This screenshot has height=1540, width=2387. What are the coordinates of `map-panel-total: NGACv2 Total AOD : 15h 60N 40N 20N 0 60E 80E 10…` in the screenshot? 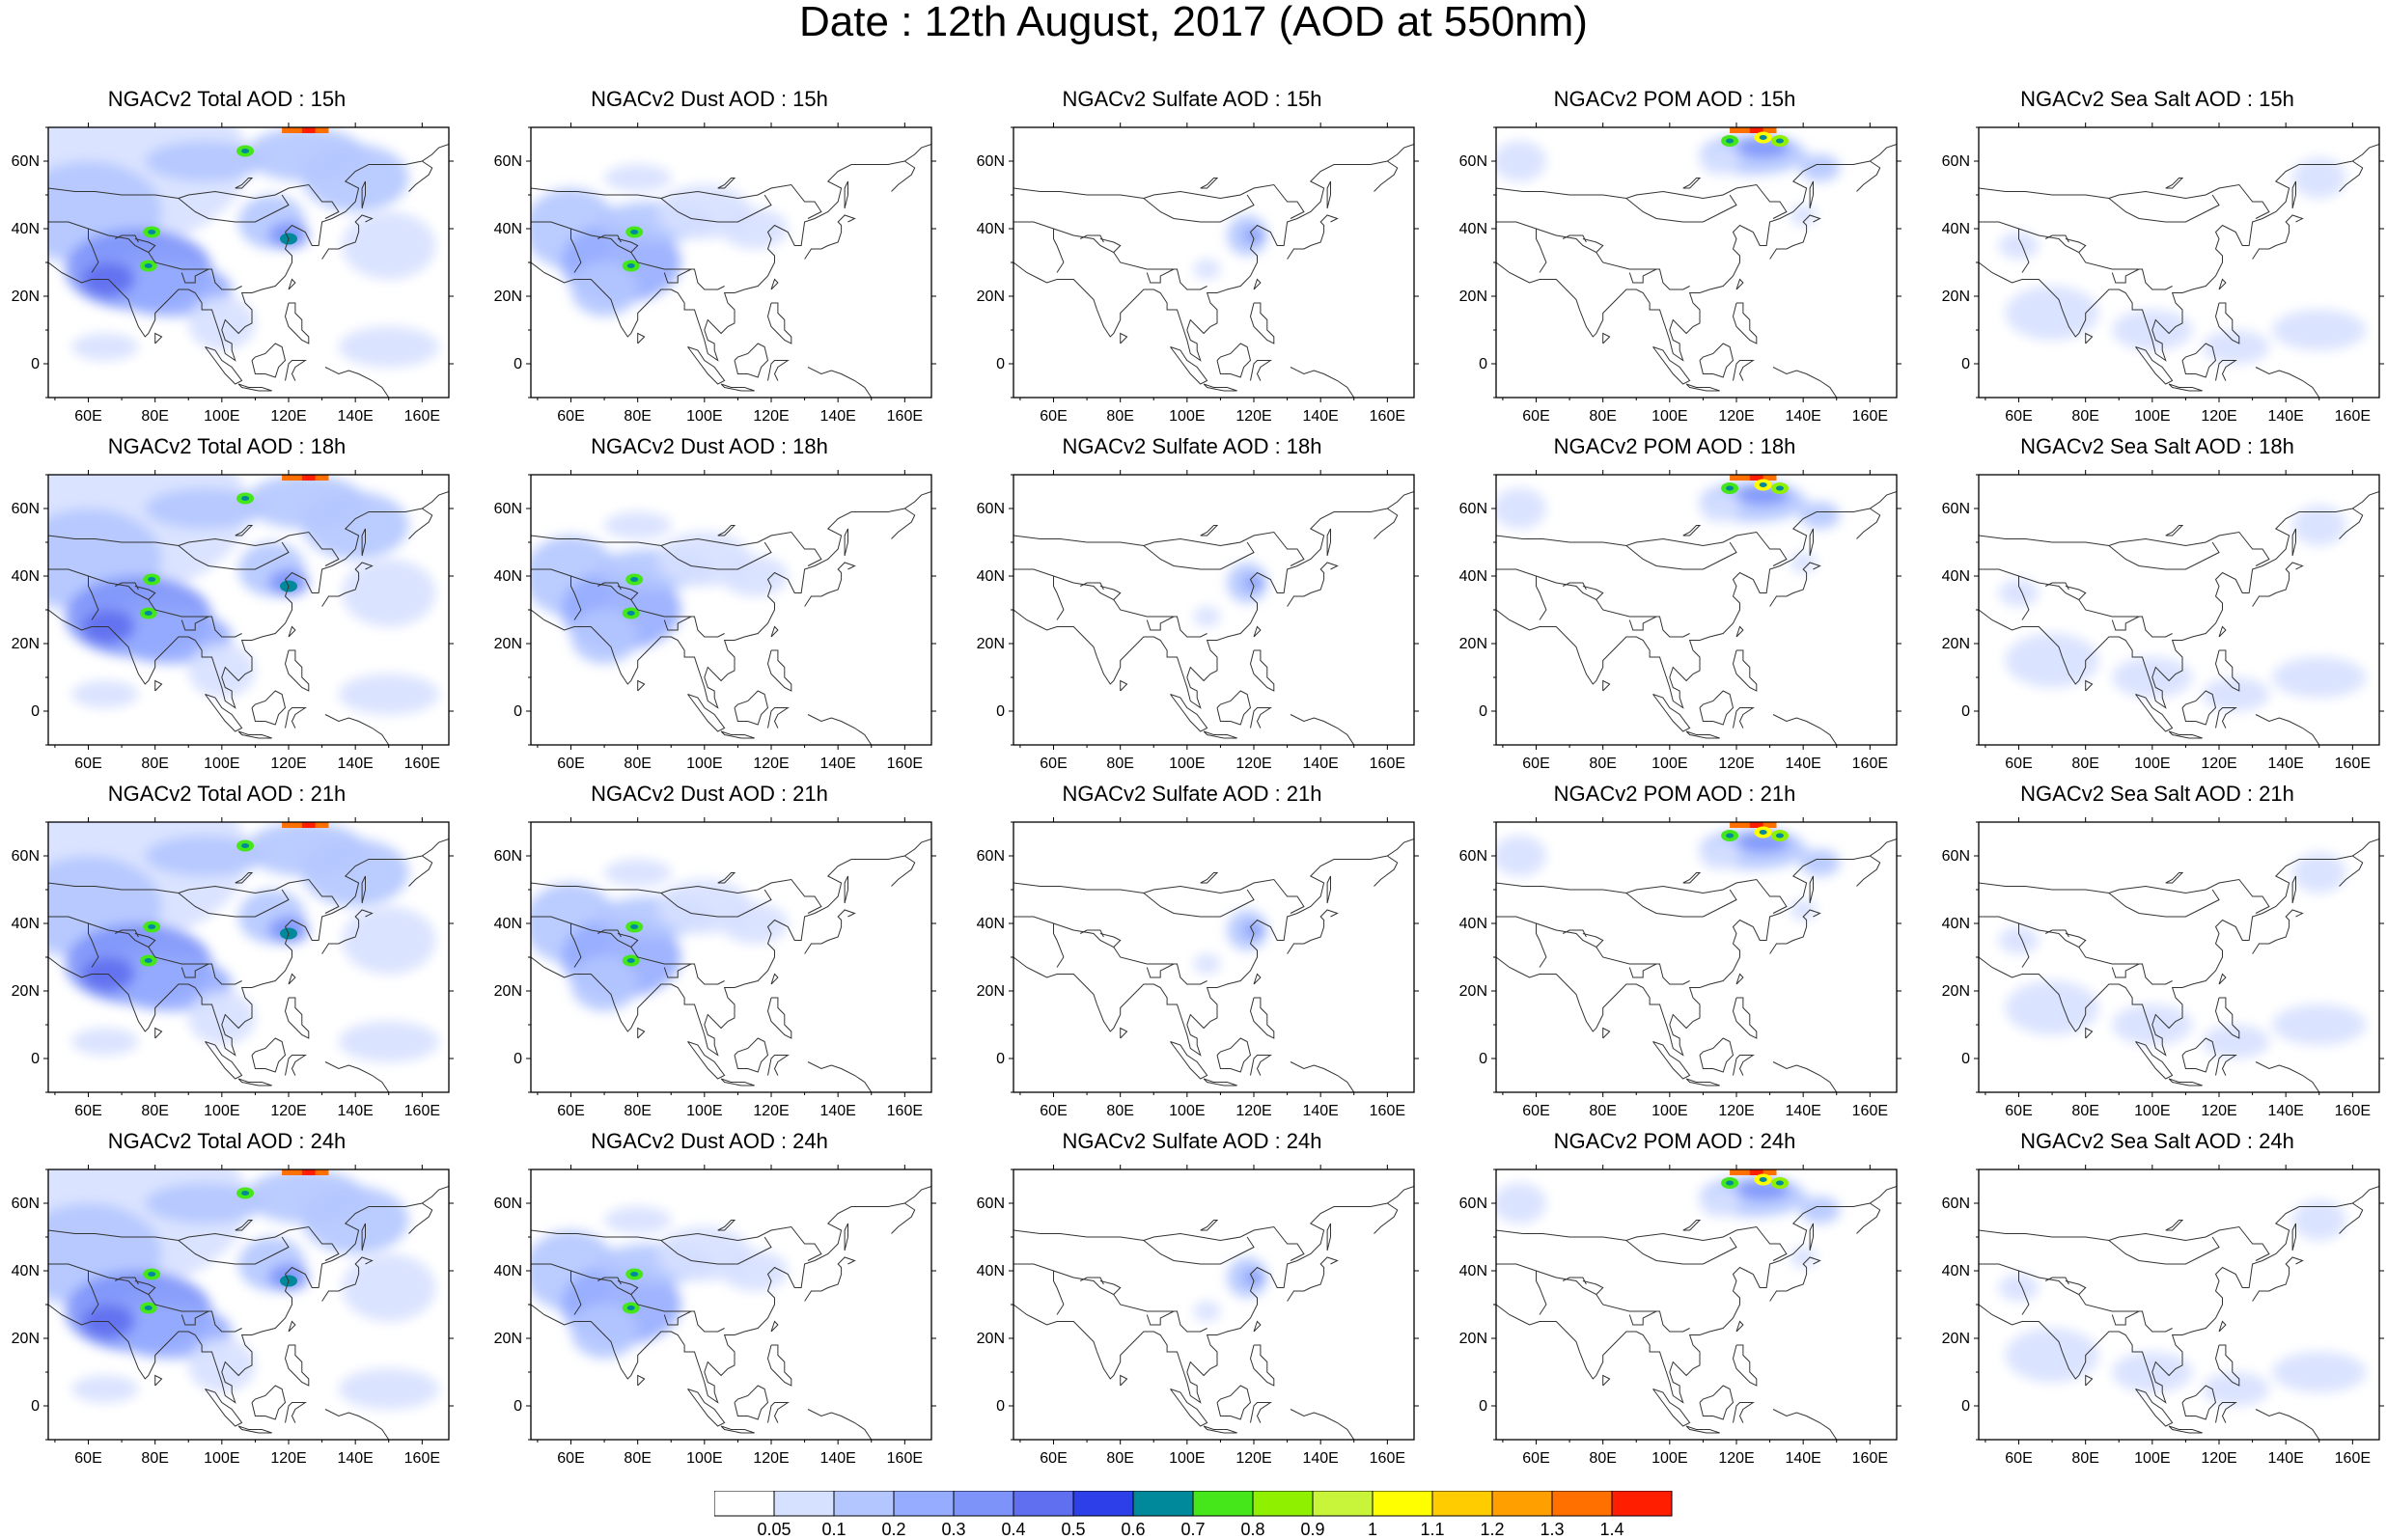 It's located at (241, 256).